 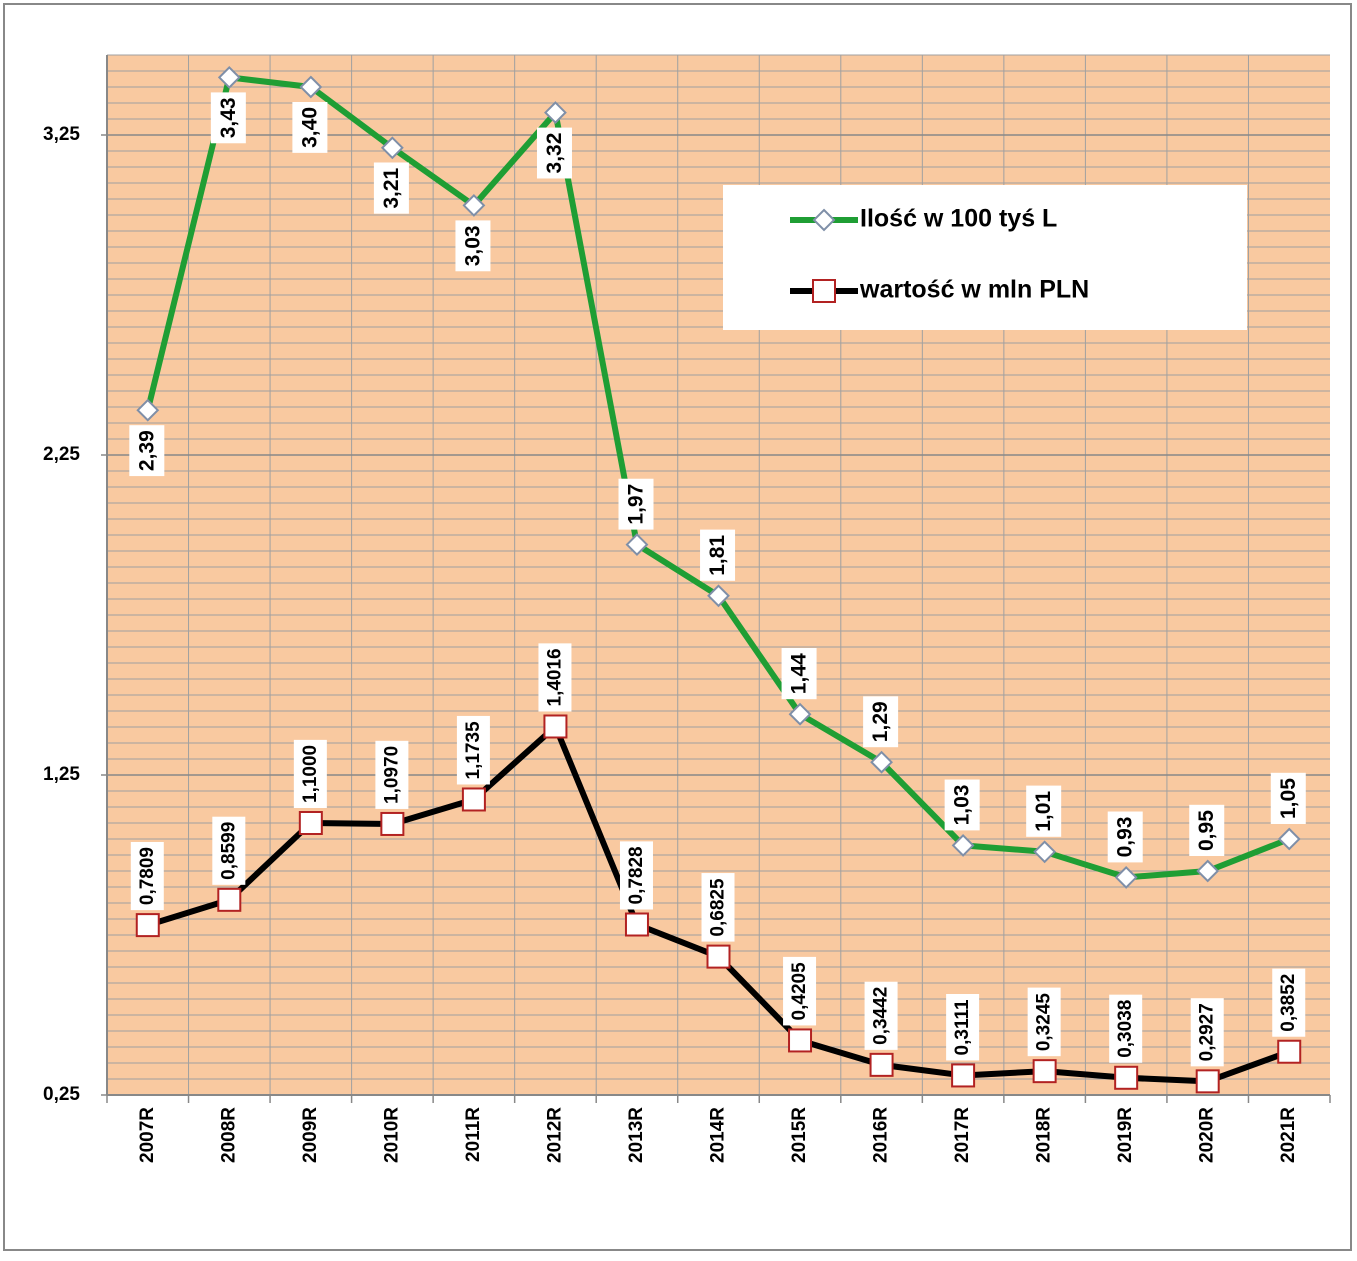 I want to click on data-label-group: 0,2927, so click(x=1207, y=1032).